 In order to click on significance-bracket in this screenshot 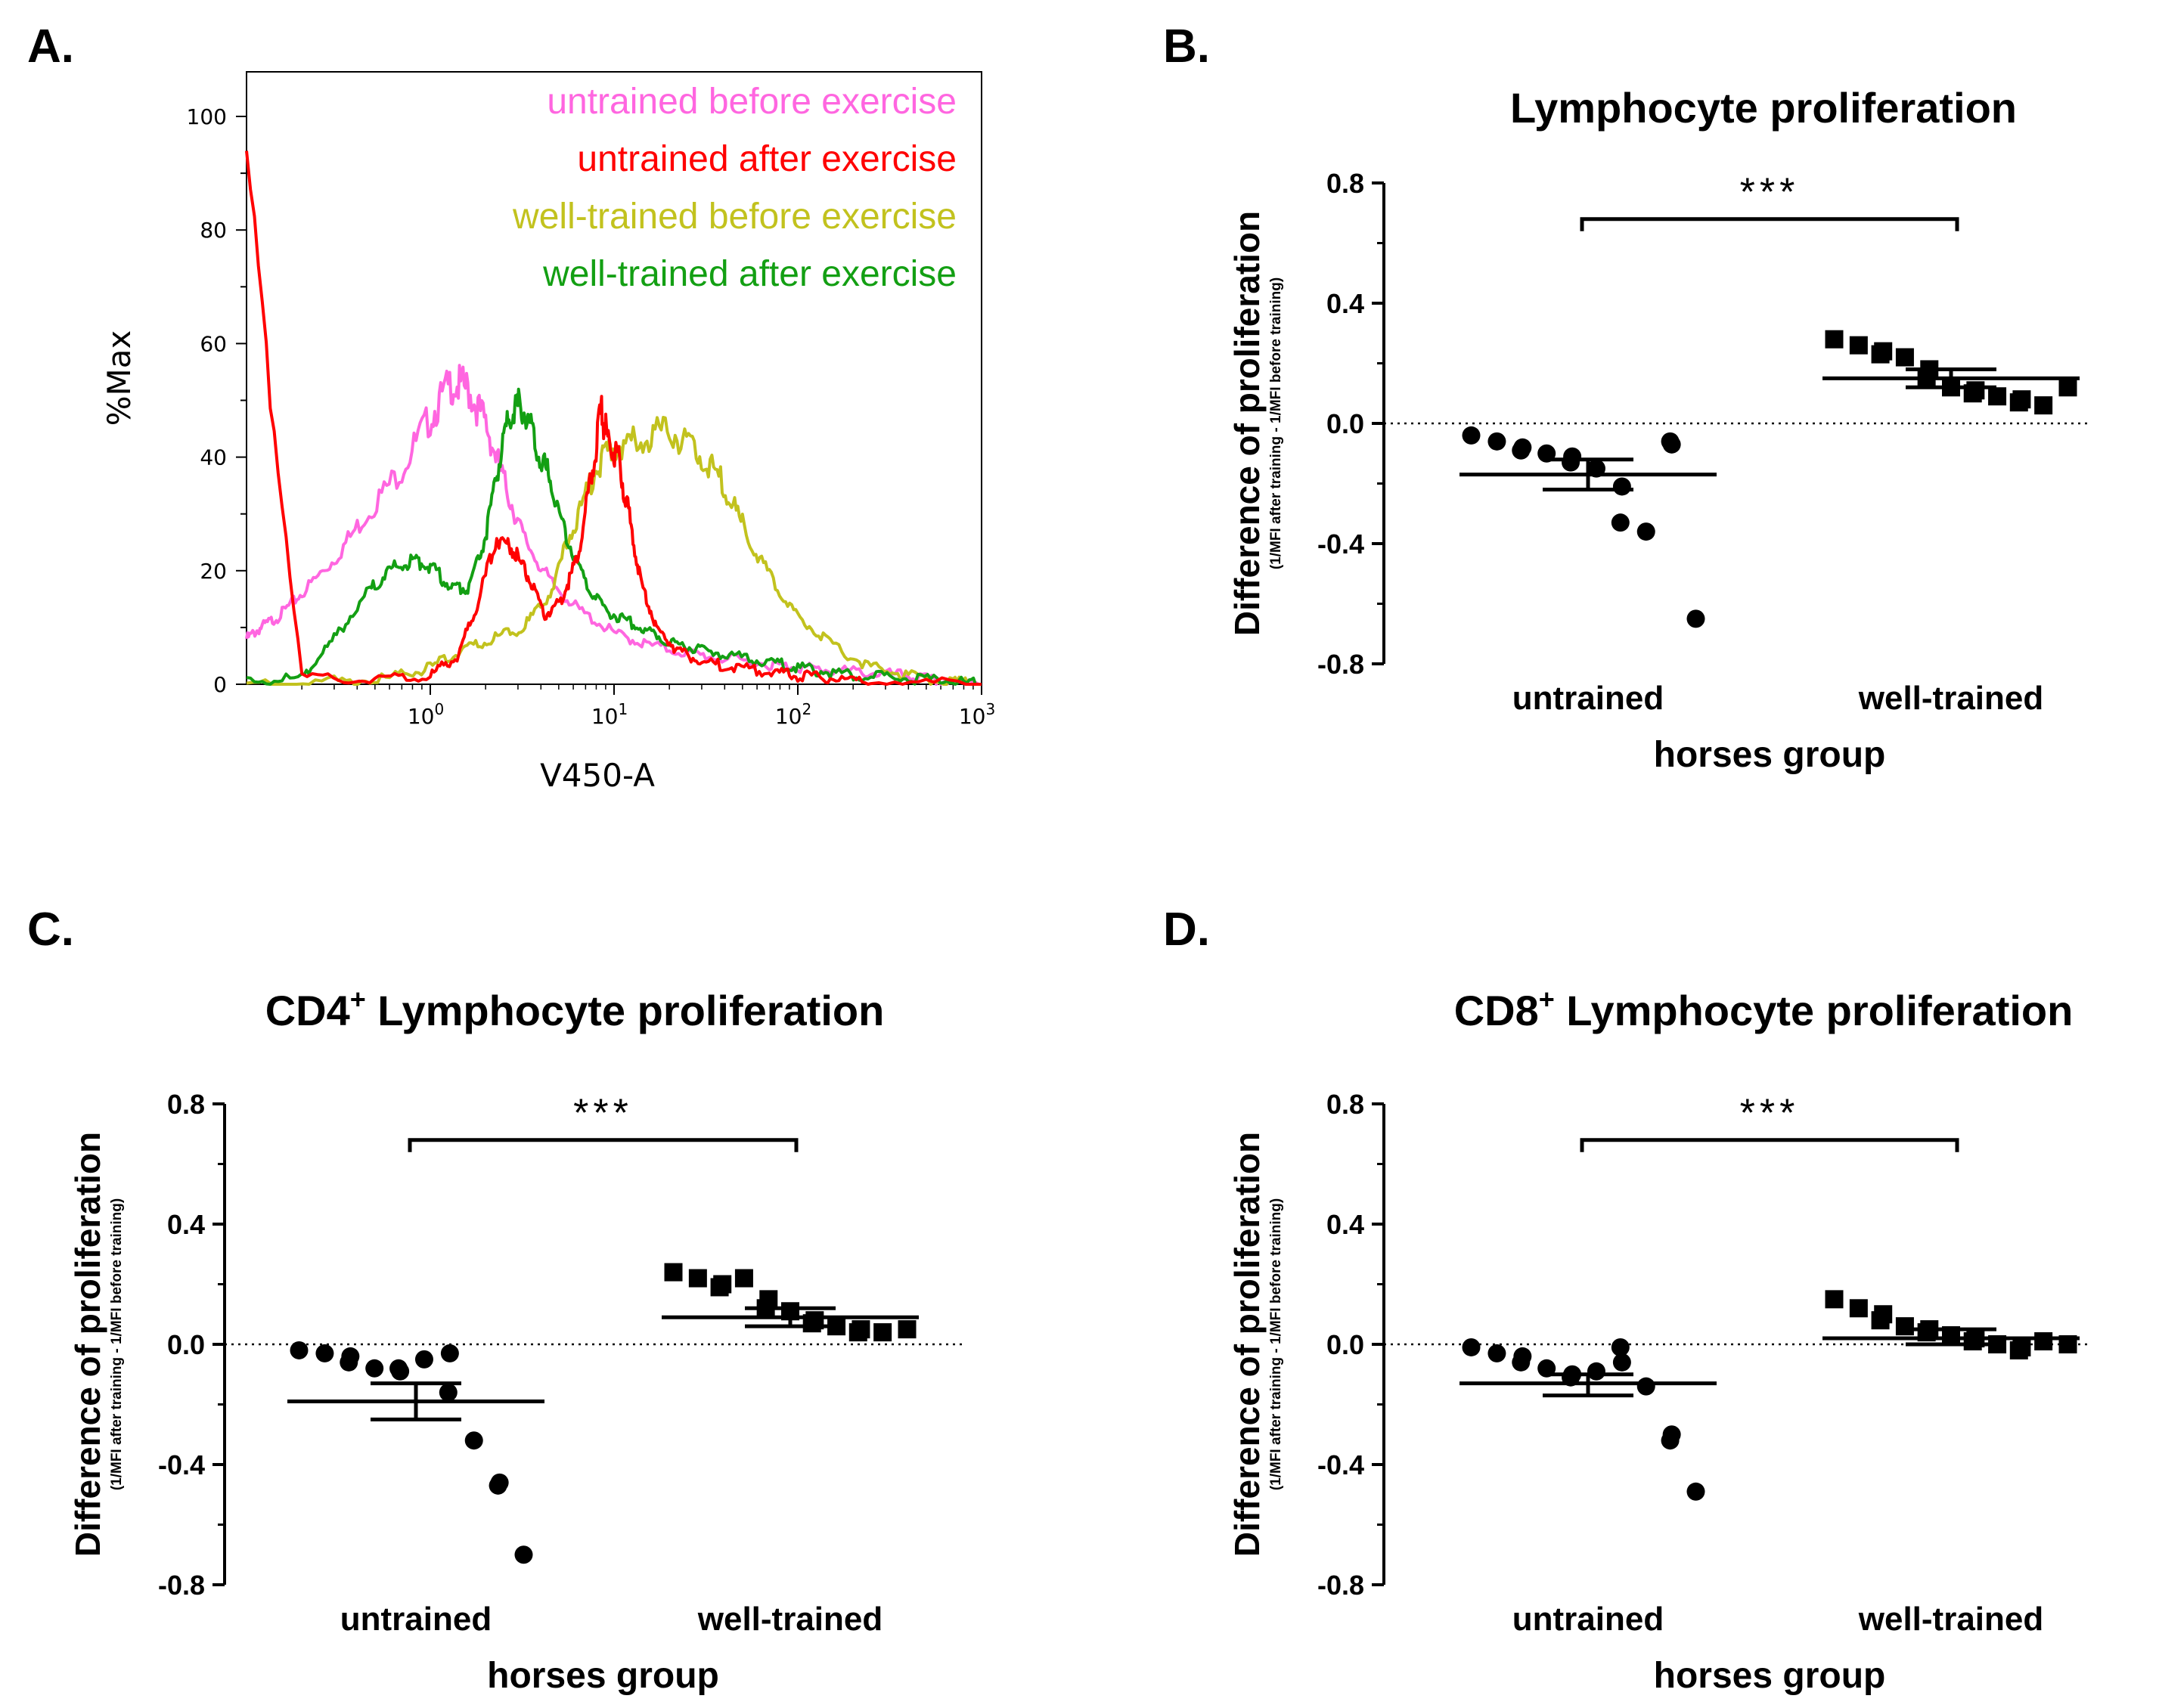, I will do `click(1769, 224)`.